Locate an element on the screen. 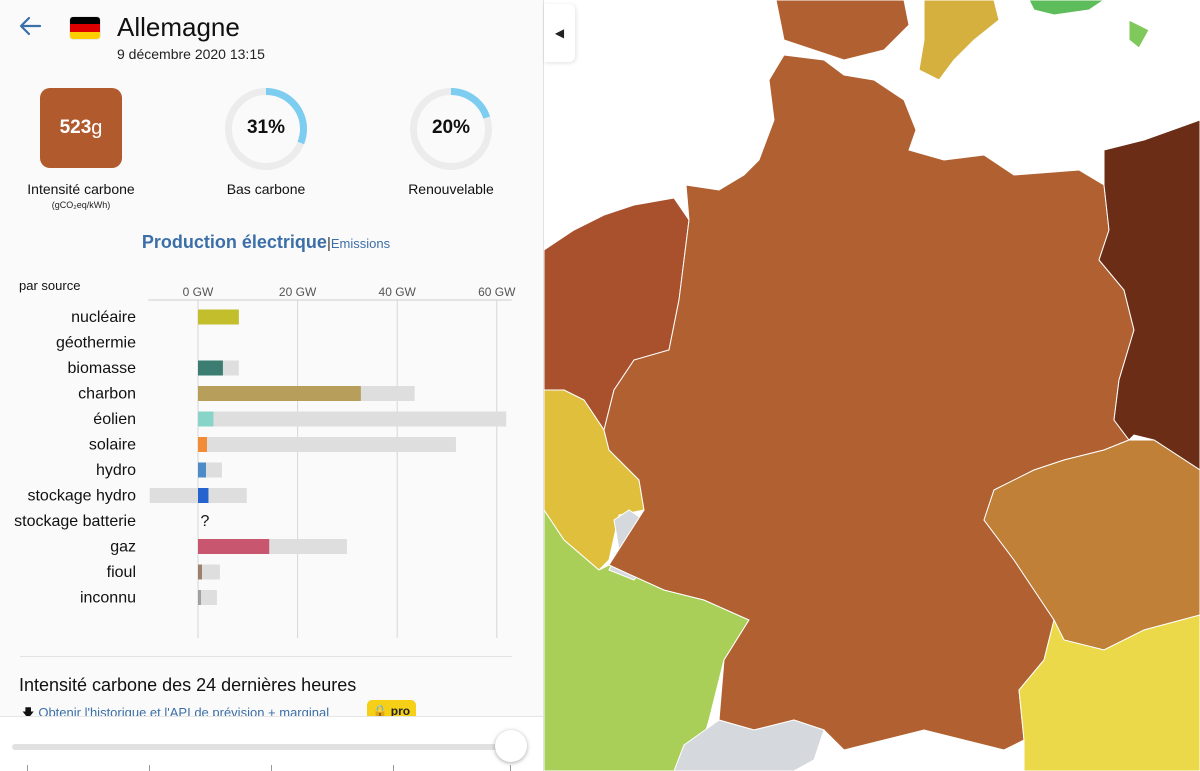 The width and height of the screenshot is (1200, 771). map-region-sweden-island is located at coordinates (1139, 34).